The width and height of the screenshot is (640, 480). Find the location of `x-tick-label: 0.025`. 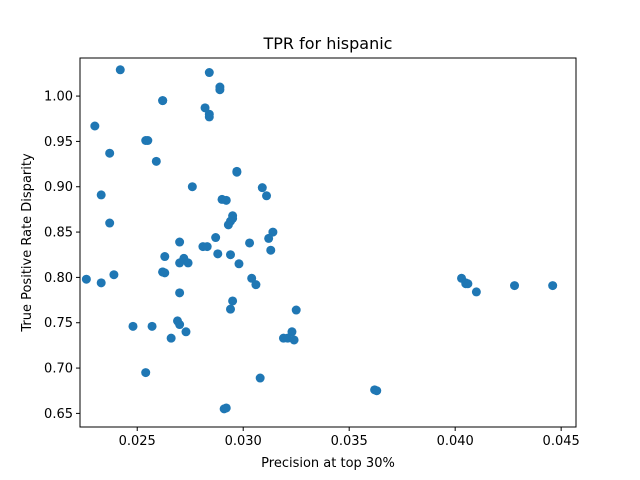

x-tick-label: 0.025 is located at coordinates (137, 441).